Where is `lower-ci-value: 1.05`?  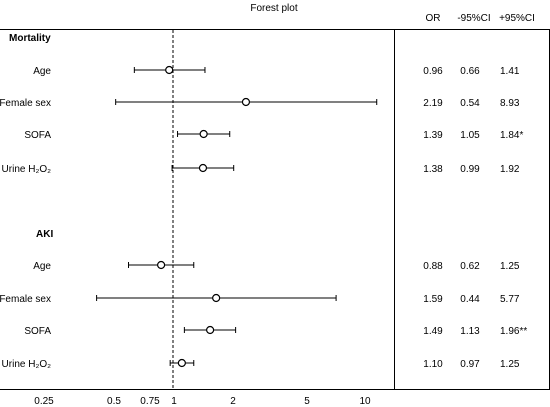 lower-ci-value: 1.05 is located at coordinates (470, 135).